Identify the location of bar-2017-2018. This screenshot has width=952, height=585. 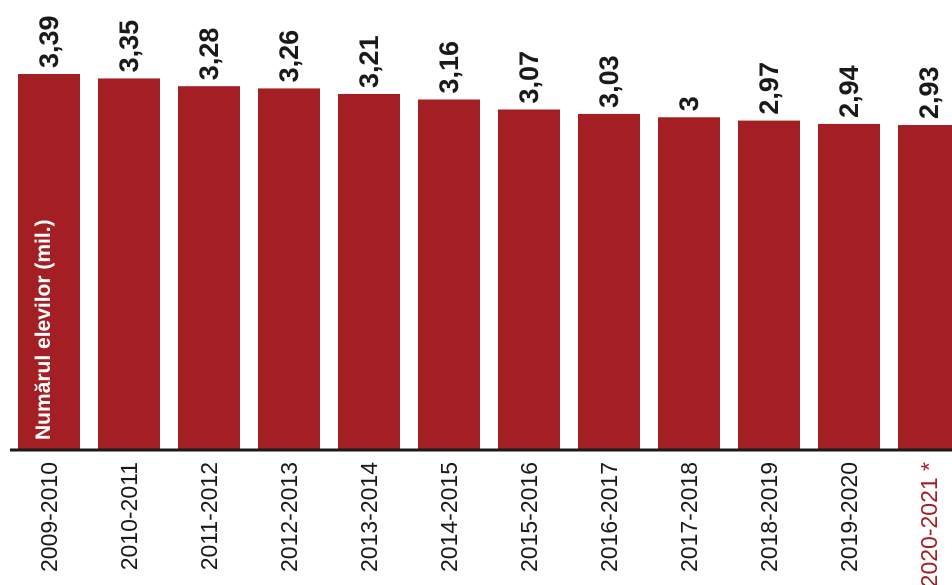
(689, 283).